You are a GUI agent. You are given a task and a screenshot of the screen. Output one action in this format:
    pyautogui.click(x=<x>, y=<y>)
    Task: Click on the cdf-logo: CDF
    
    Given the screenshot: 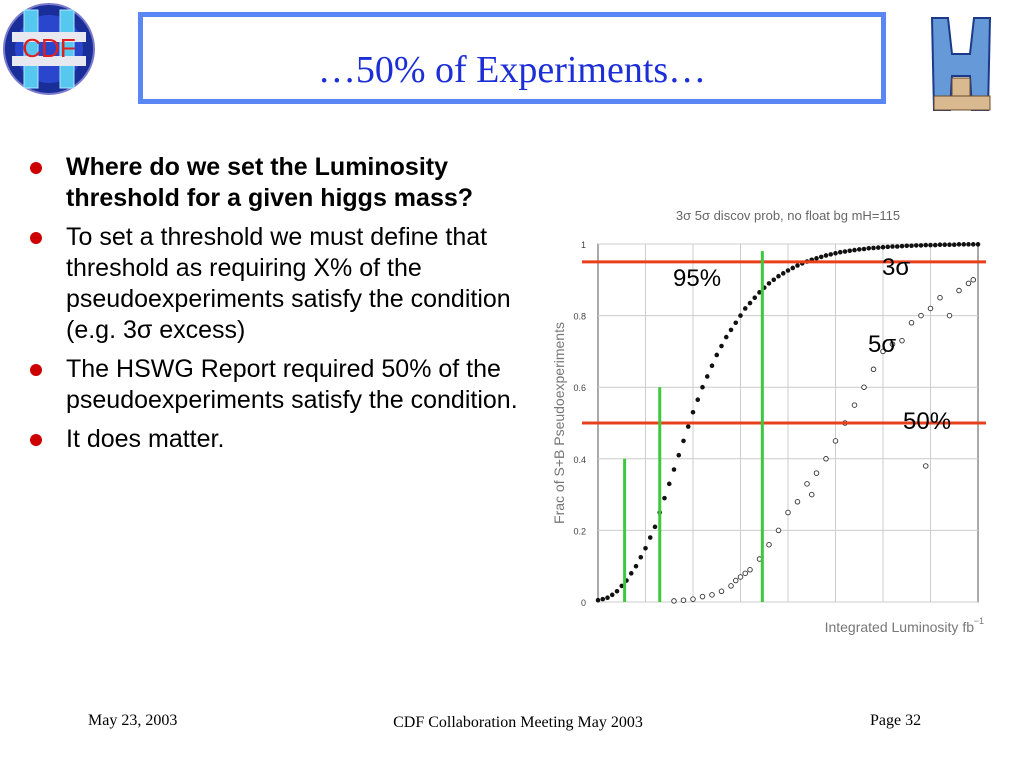 What is the action you would take?
    pyautogui.click(x=49, y=49)
    